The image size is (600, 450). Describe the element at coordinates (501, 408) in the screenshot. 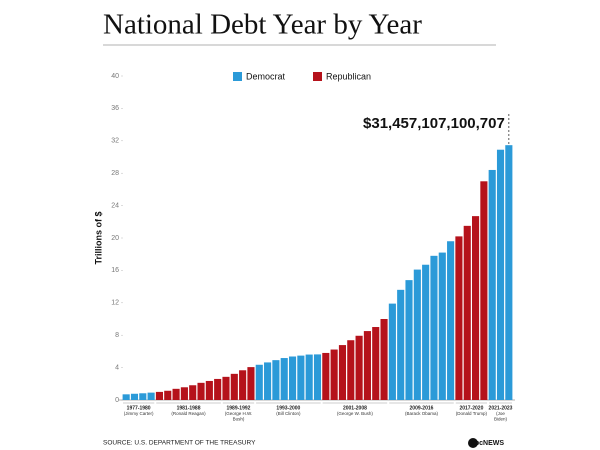

I see `x-group-label: 2021-2023` at that location.